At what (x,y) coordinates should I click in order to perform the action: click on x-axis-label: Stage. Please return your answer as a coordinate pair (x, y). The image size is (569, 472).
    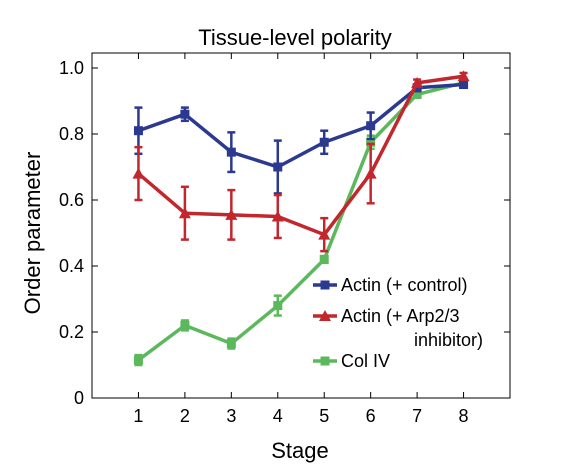
    Looking at the image, I should click on (300, 450).